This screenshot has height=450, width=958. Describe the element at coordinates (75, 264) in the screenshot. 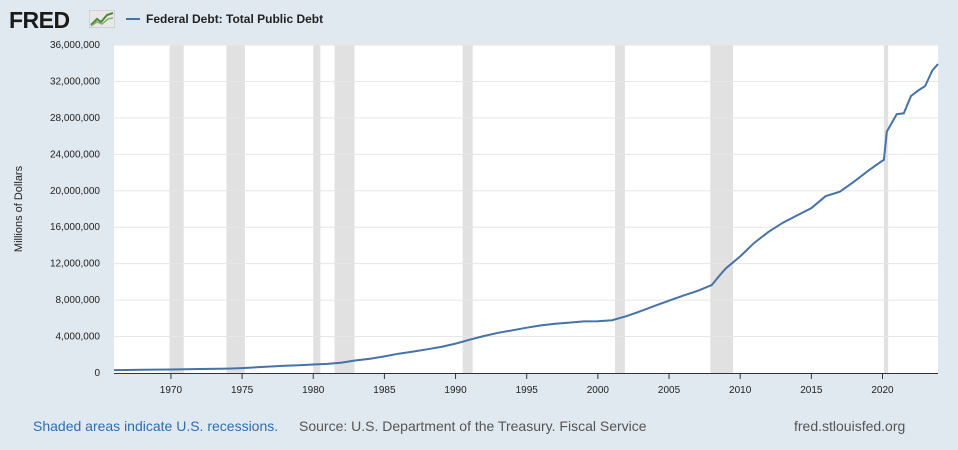

I see `y-tick-label: 12,000,000` at that location.